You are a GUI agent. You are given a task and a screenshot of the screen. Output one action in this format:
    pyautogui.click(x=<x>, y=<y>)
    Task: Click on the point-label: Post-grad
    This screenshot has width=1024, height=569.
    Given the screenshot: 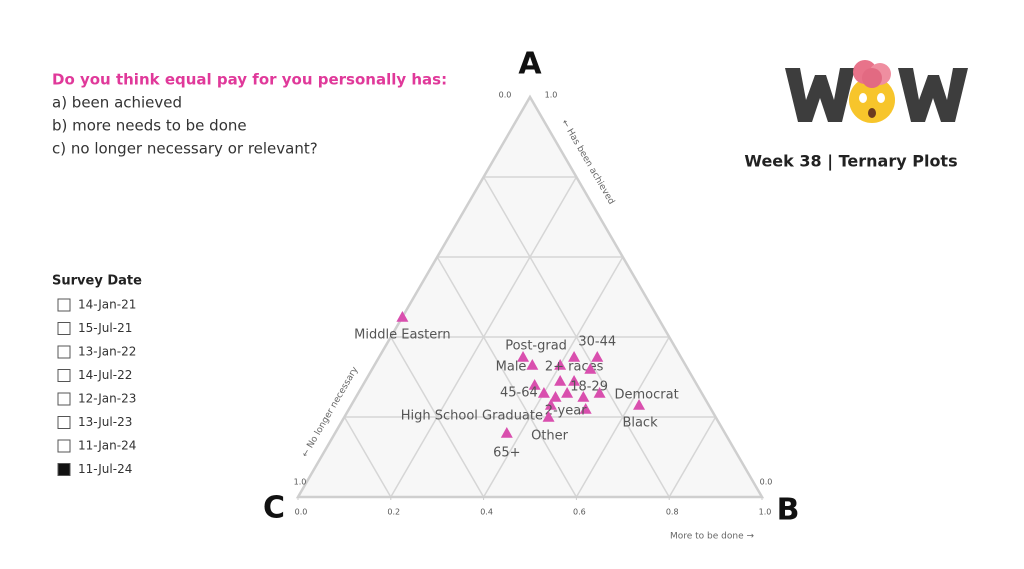 What is the action you would take?
    pyautogui.click(x=536, y=346)
    